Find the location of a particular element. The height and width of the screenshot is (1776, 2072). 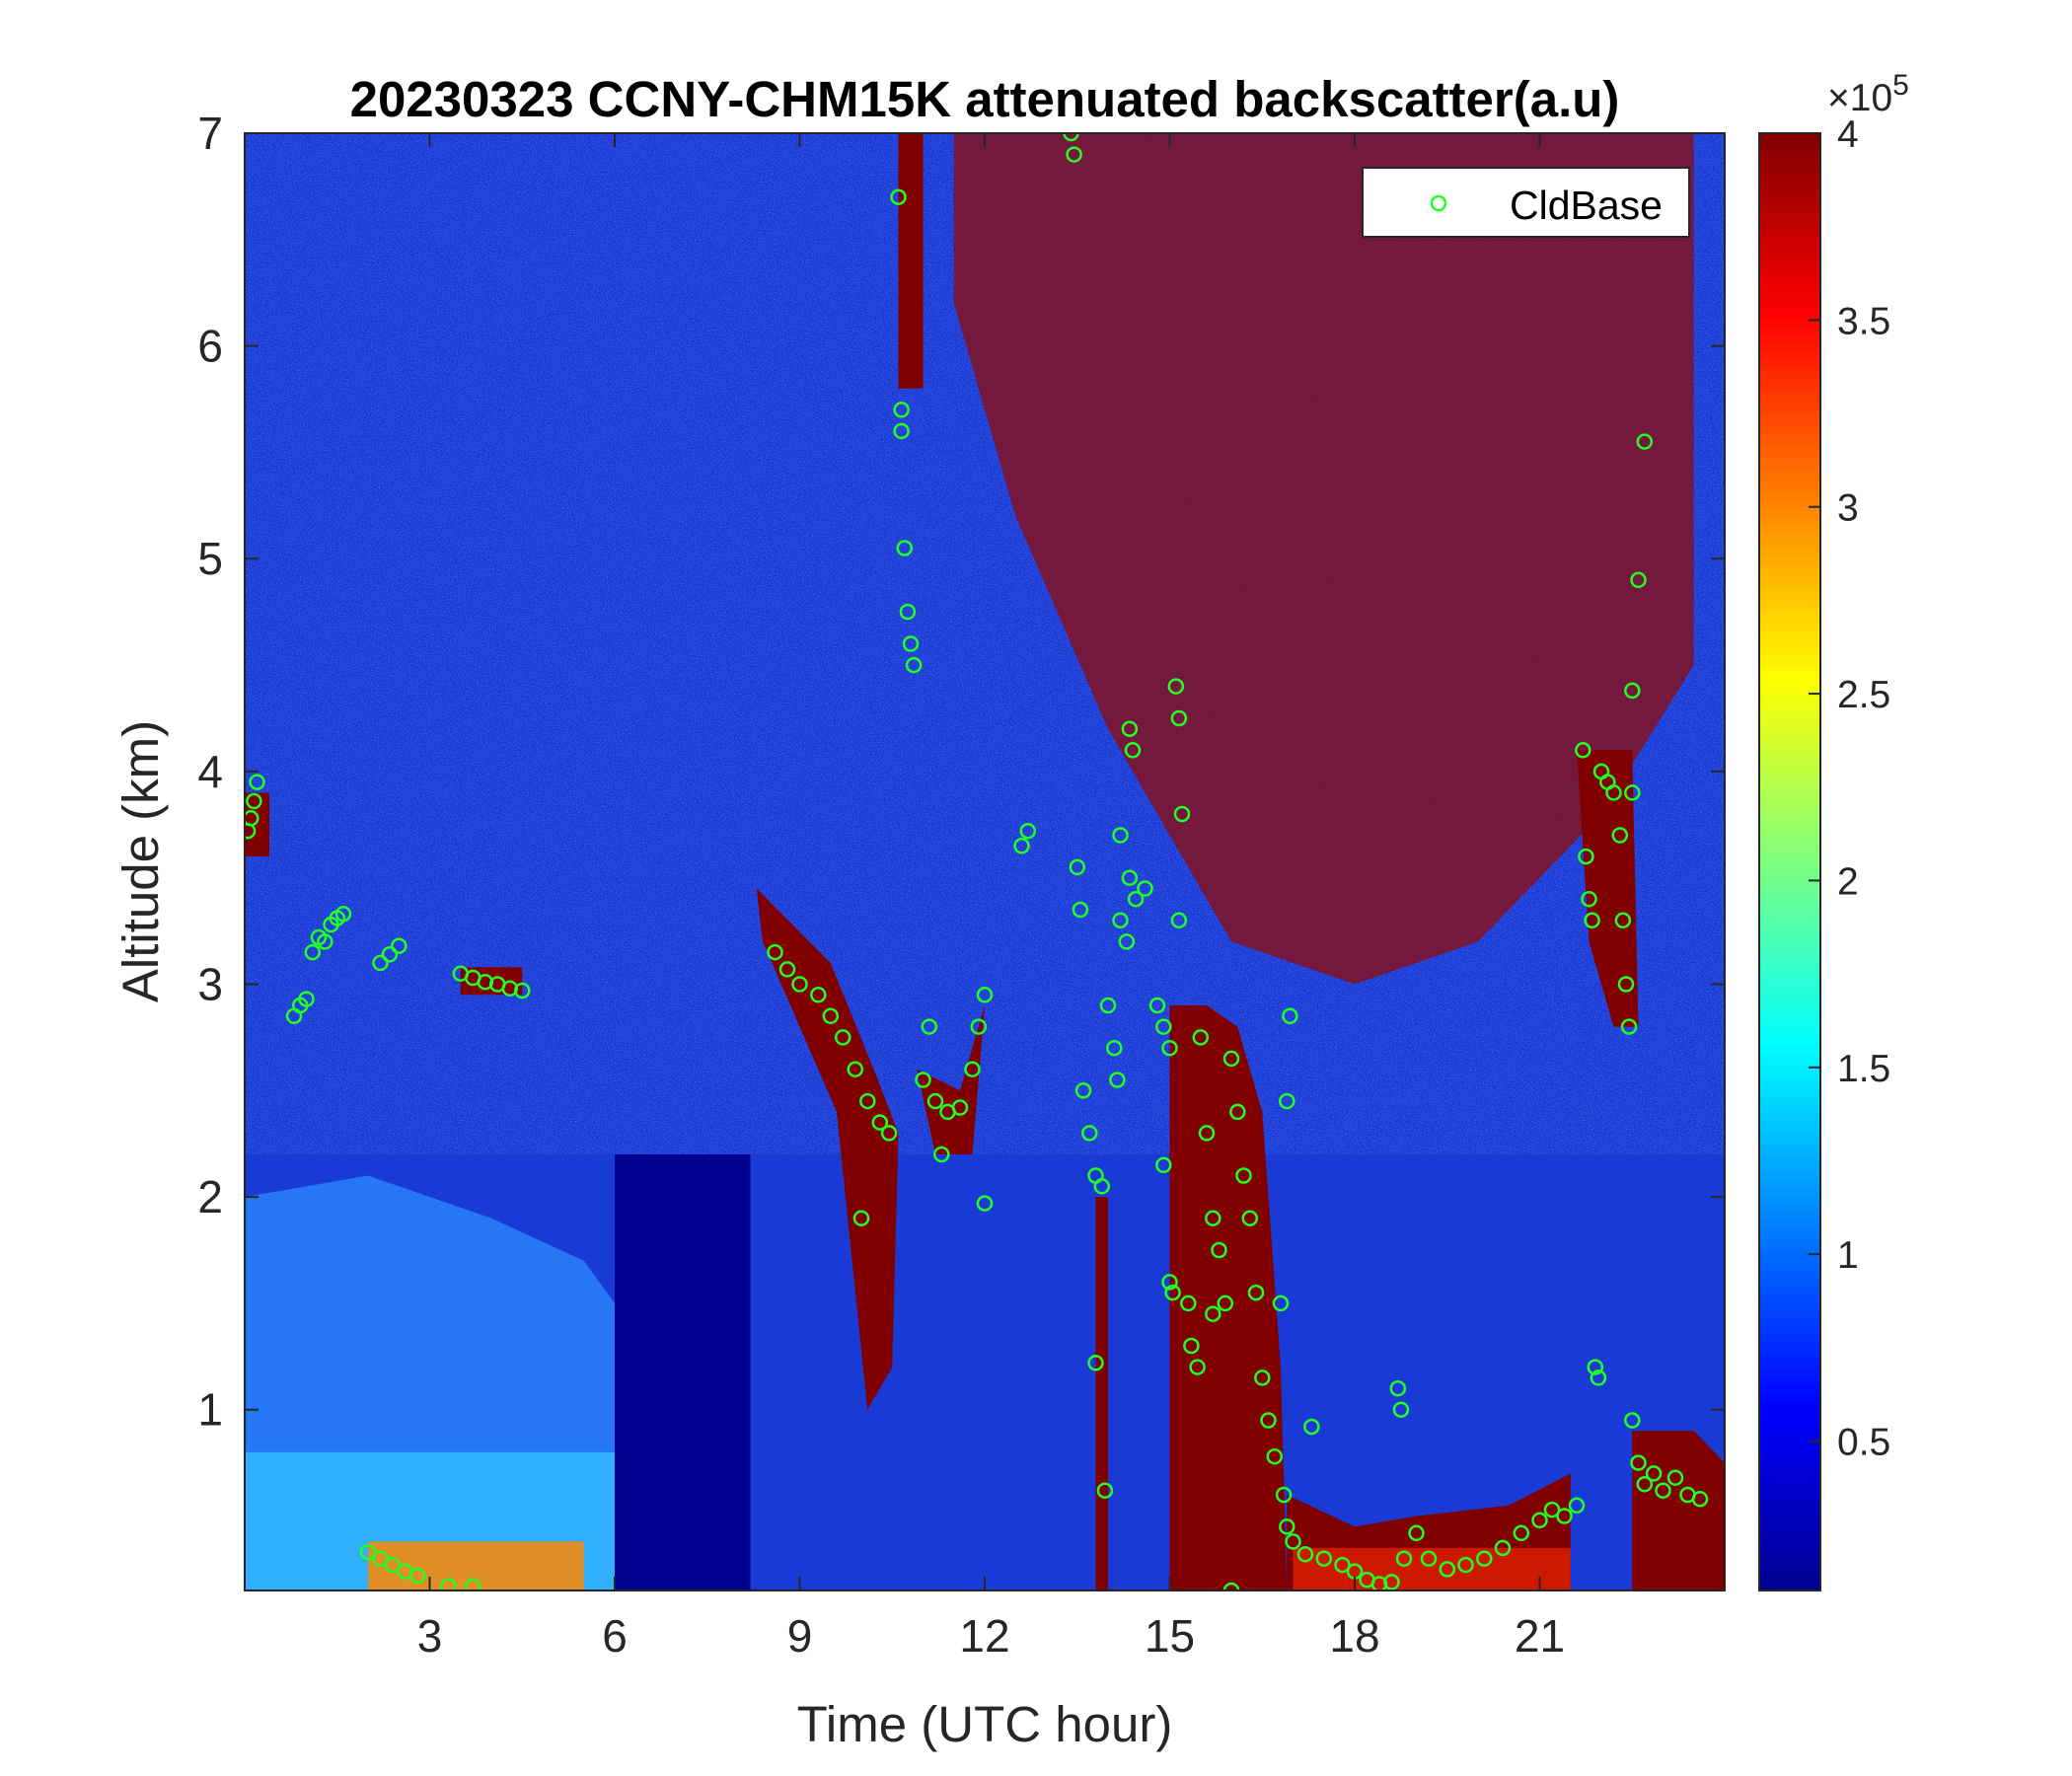

y-tick-label: 5 is located at coordinates (210, 558).